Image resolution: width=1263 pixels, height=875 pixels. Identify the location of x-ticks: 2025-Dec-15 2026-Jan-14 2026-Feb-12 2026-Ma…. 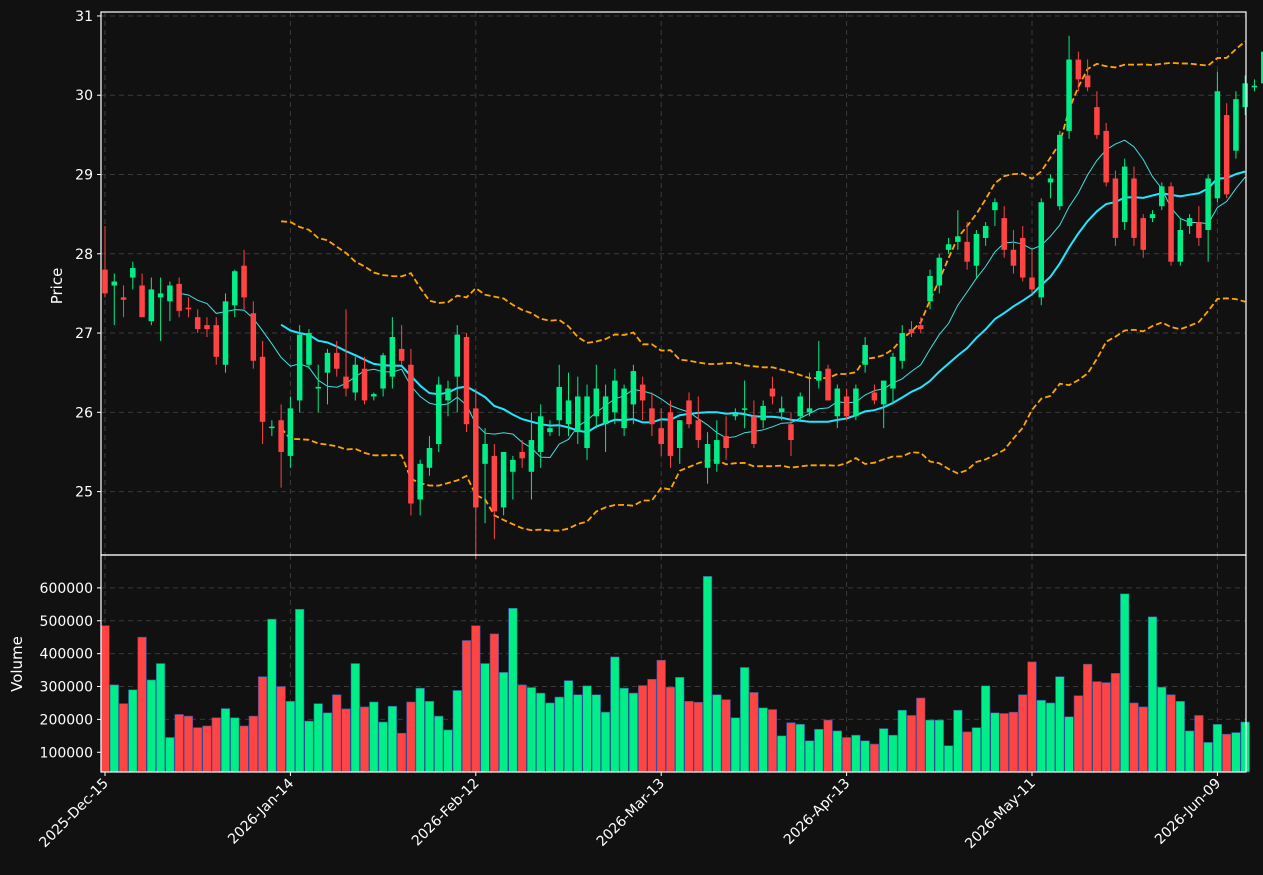
(630, 812).